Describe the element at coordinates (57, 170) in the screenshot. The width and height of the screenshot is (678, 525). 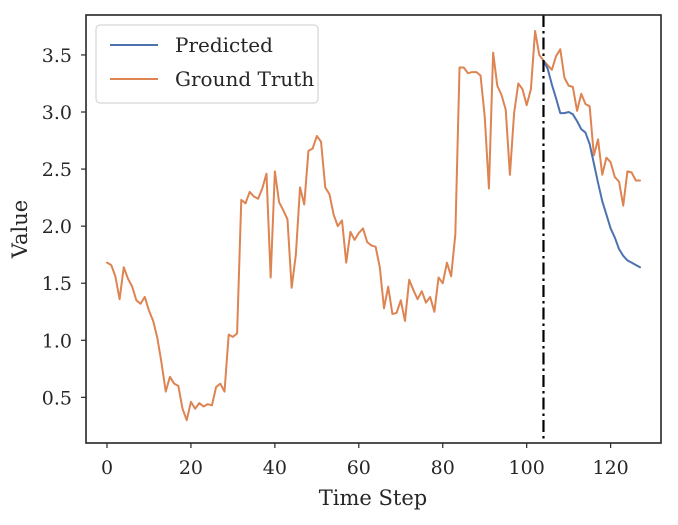
I see `y-tick-label: 2.5` at that location.